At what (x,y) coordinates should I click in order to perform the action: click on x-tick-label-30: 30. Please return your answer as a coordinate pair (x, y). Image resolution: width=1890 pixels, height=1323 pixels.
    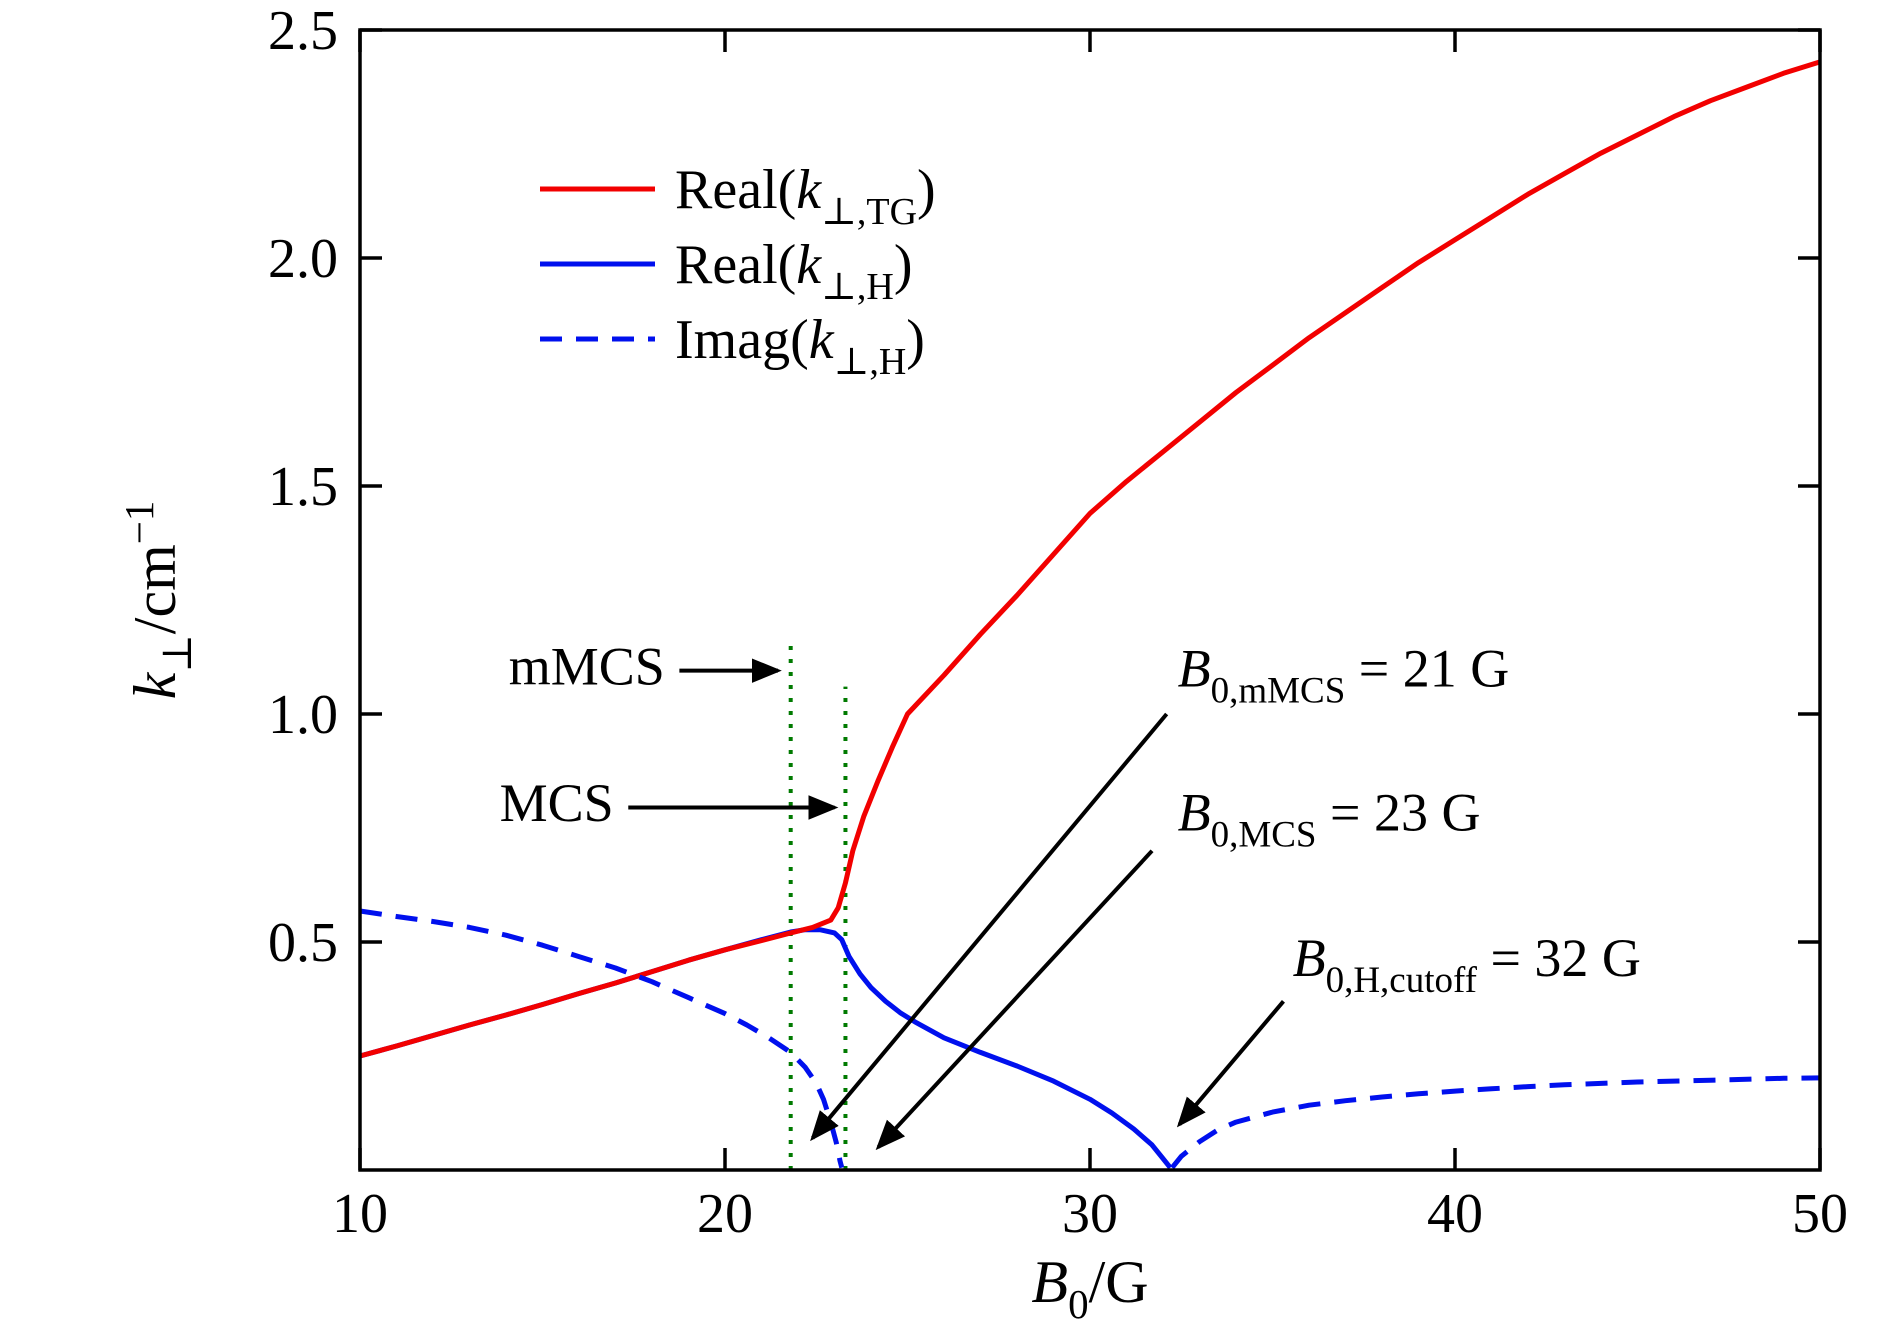
    Looking at the image, I should click on (1090, 1214).